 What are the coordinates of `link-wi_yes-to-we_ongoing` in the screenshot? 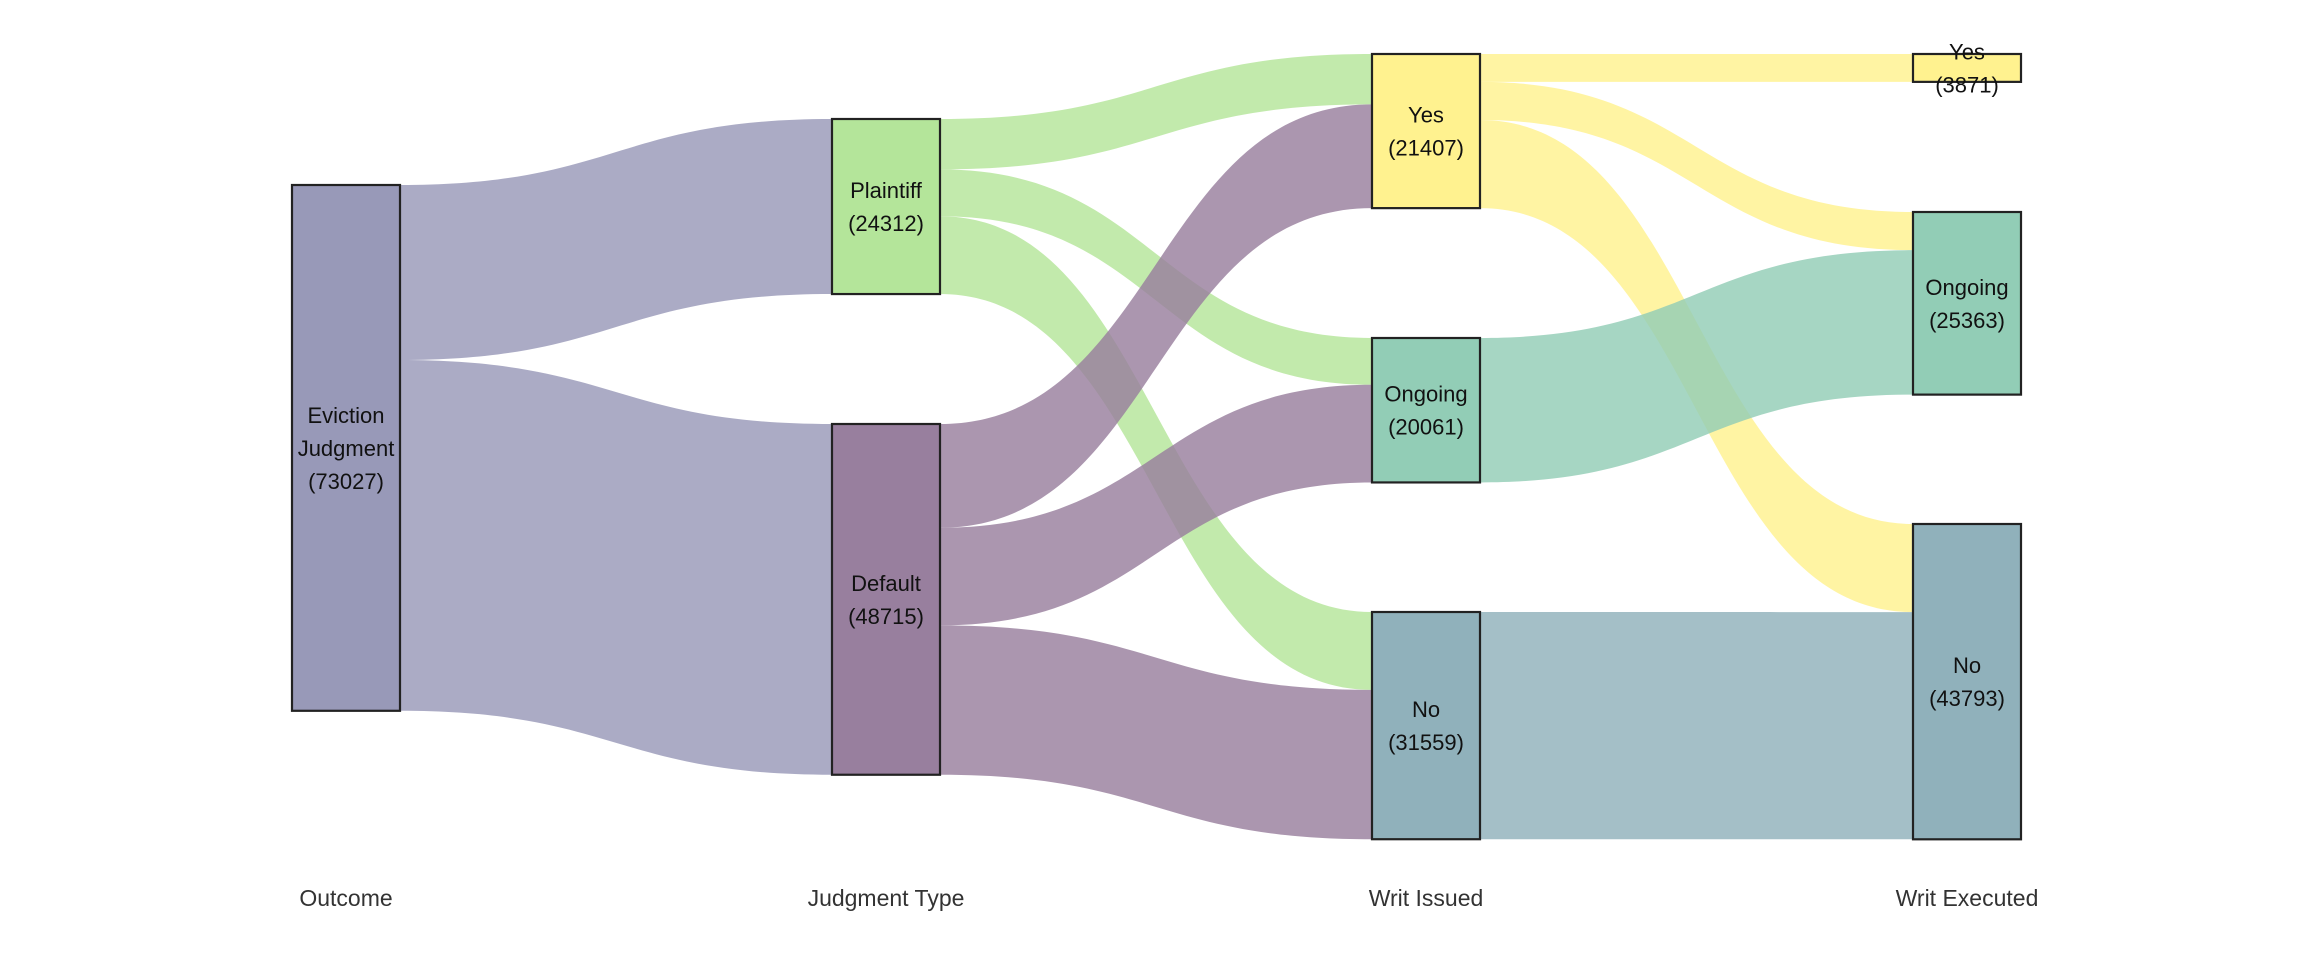 It's located at (1696, 166).